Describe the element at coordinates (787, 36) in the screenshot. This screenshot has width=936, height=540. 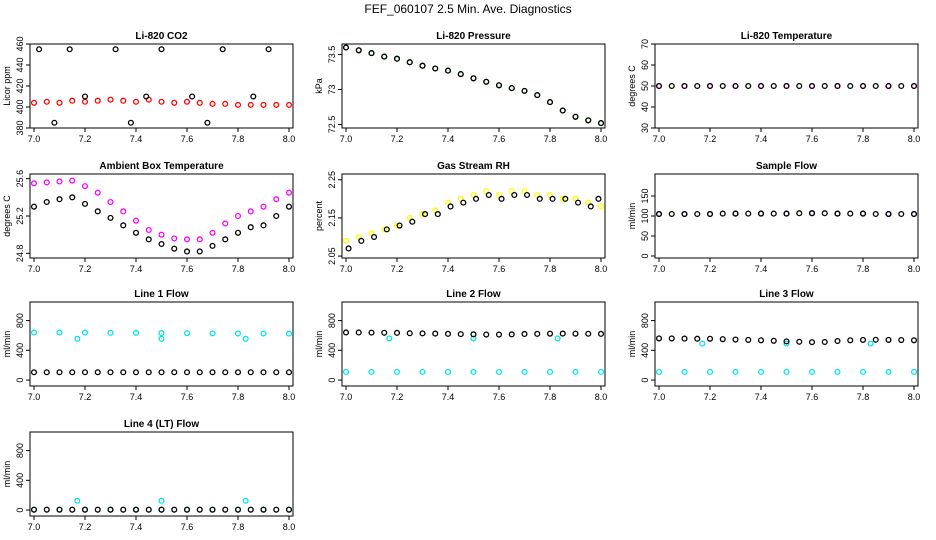
I see `chart-title: Li-820 Temperature` at that location.